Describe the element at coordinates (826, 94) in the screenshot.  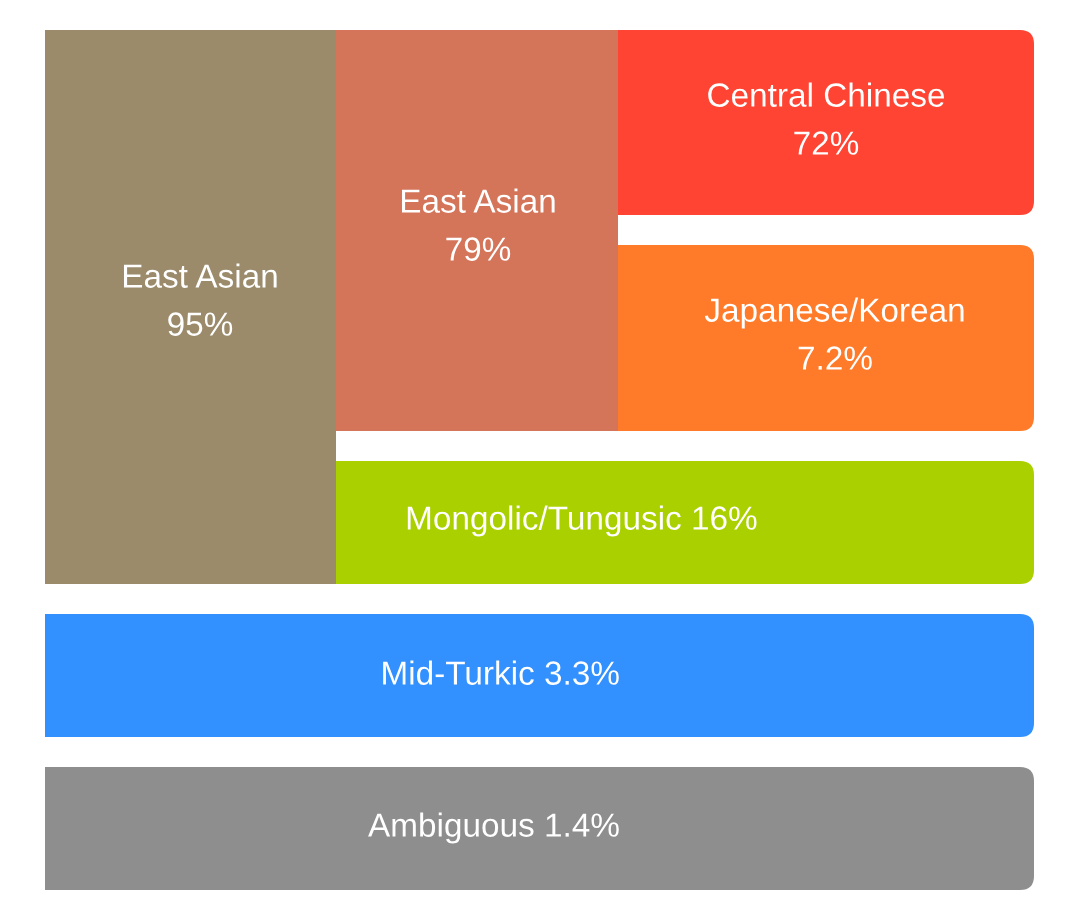
I see `category-label: Central Chinese` at that location.